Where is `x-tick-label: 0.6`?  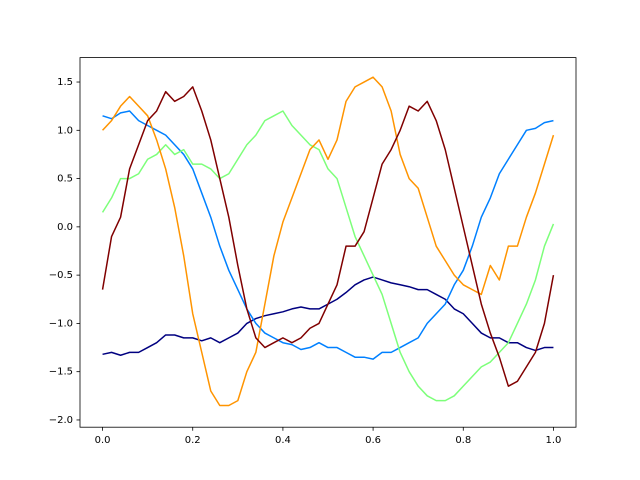
x-tick-label: 0.6 is located at coordinates (373, 440).